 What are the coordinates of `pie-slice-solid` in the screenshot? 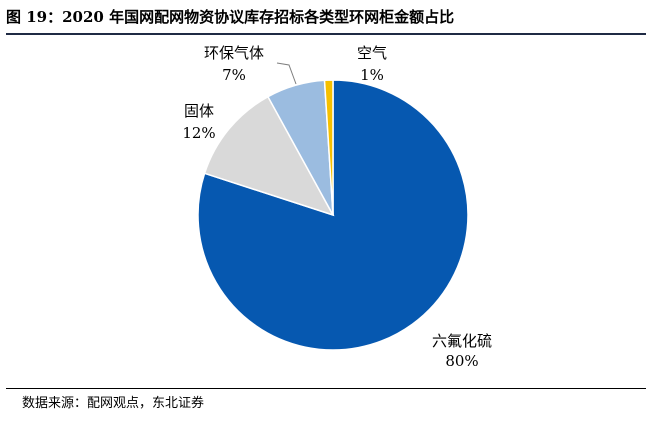 It's located at (269, 156).